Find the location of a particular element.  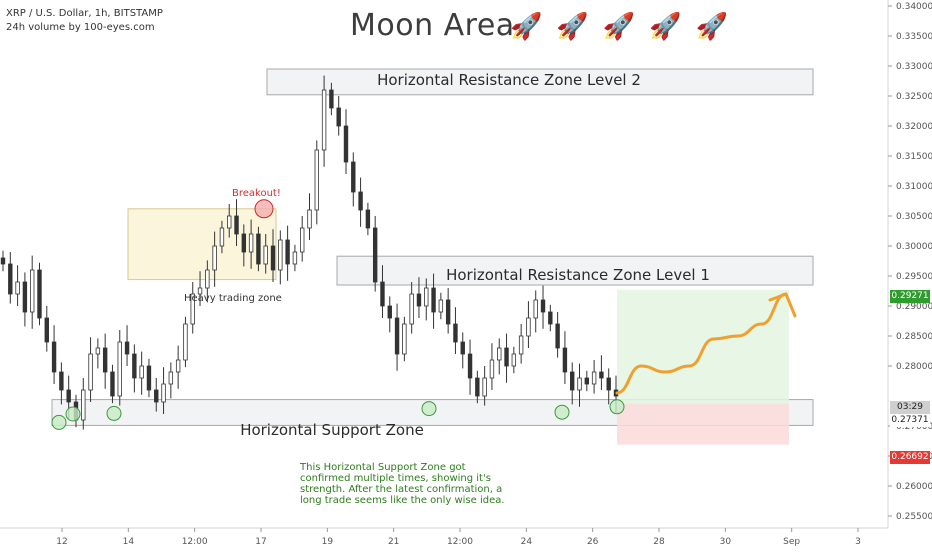

y-tick-label: 0.26000 is located at coordinates (914, 487).